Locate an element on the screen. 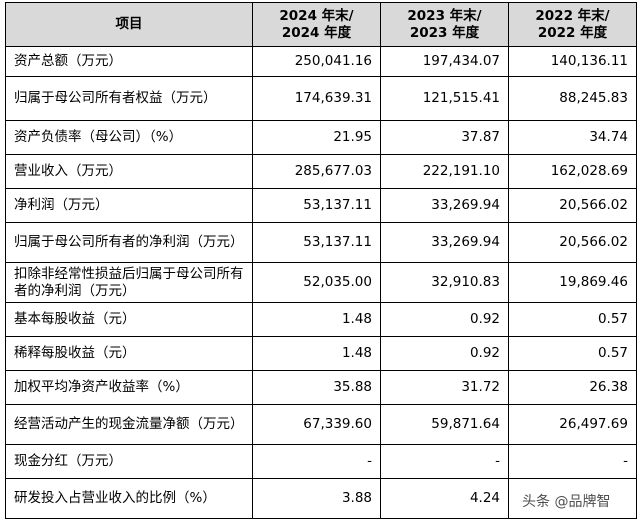 Image resolution: width=640 pixels, height=527 pixels. row-label: 研发投入占营业收入的比例（%） is located at coordinates (129, 498).